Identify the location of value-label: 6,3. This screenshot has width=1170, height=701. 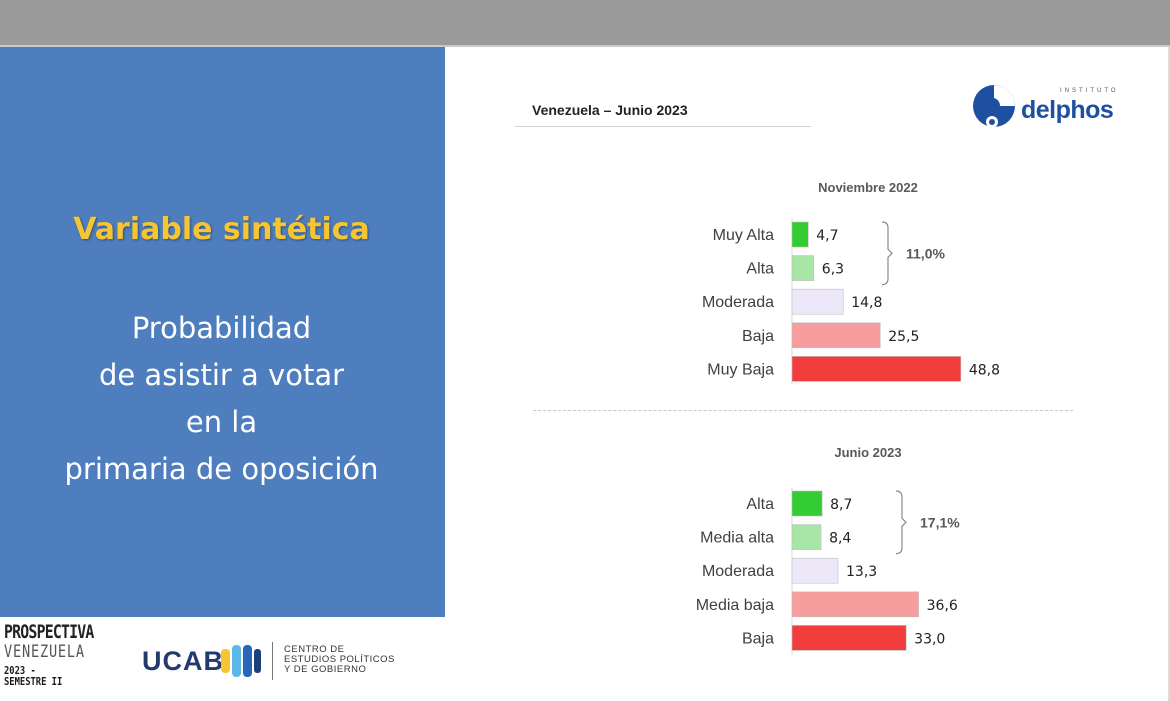
(833, 270).